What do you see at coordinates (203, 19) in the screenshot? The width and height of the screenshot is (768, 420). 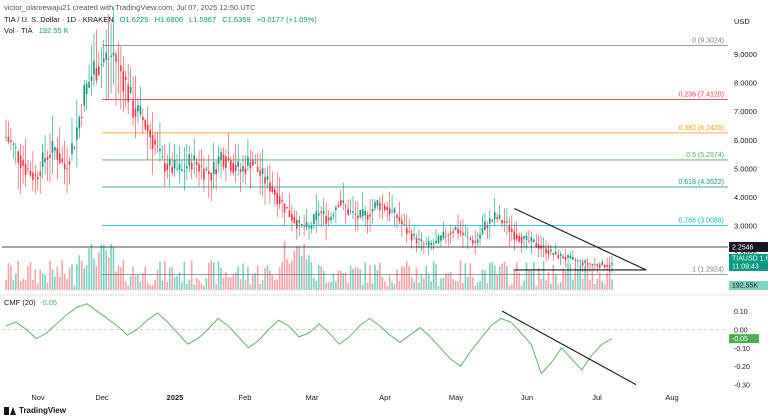 I see `ohlc-low: L1.5967` at bounding box center [203, 19].